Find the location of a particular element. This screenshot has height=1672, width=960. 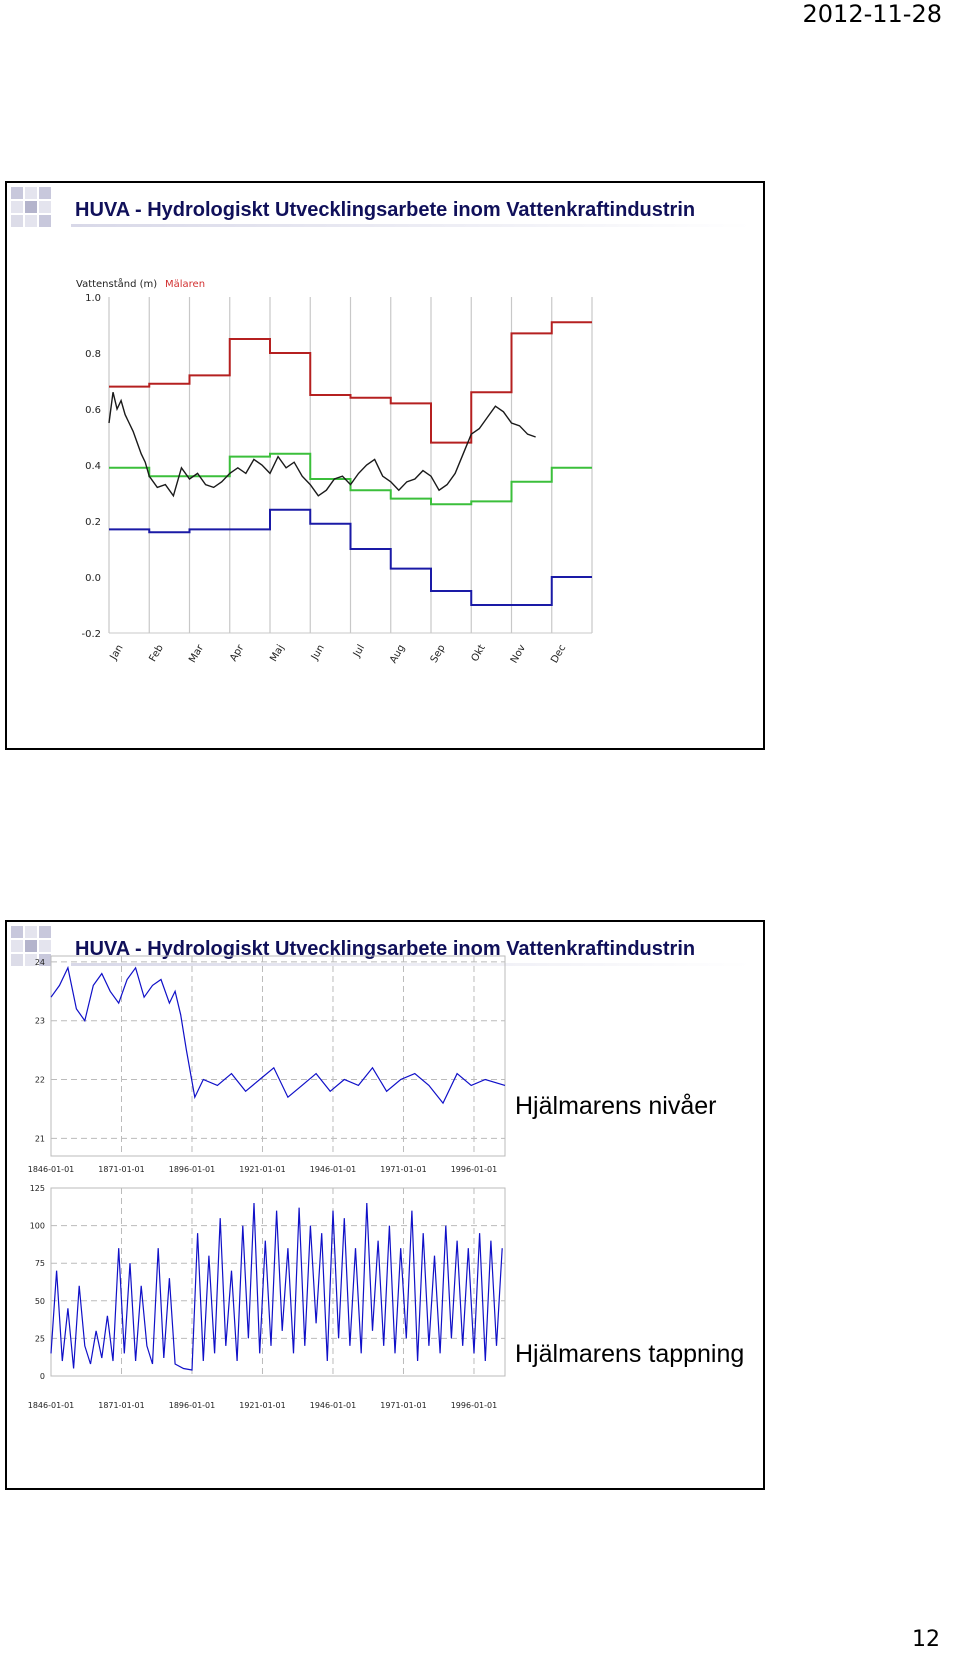

y-tick-label: 0.6 is located at coordinates (93, 410).